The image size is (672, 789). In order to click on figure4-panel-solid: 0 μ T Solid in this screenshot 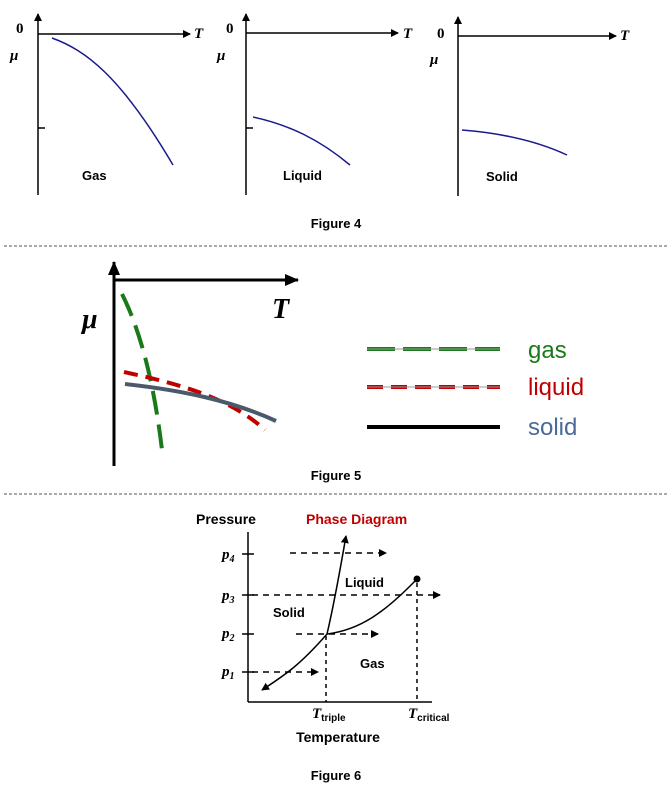, I will do `click(529, 106)`.